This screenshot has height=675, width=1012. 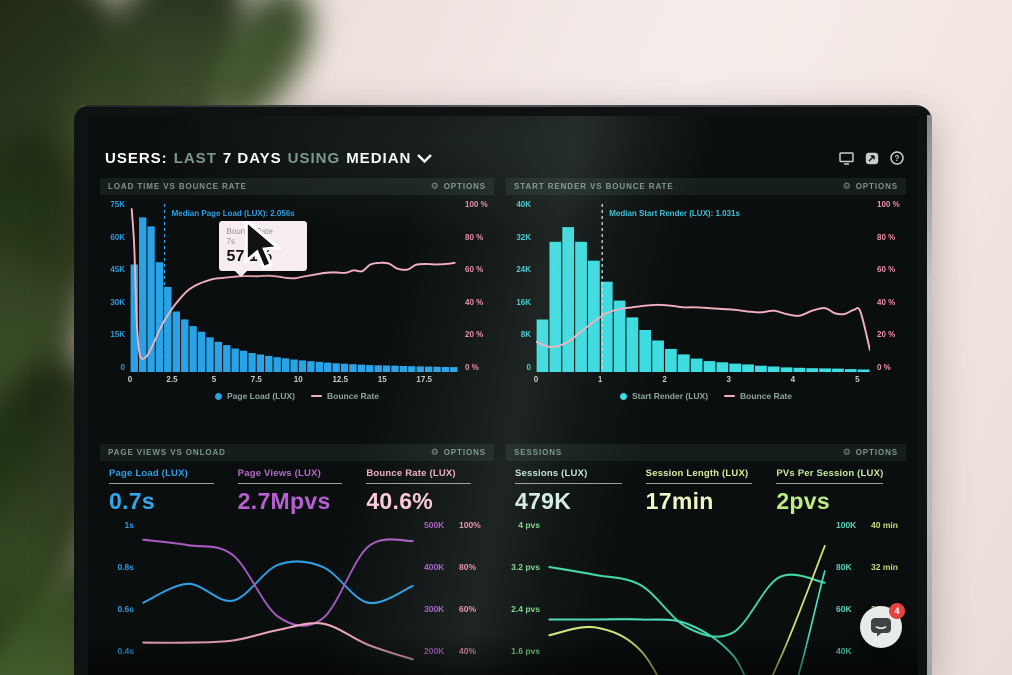 What do you see at coordinates (125, 651) in the screenshot?
I see `axis-tick: 0.4s` at bounding box center [125, 651].